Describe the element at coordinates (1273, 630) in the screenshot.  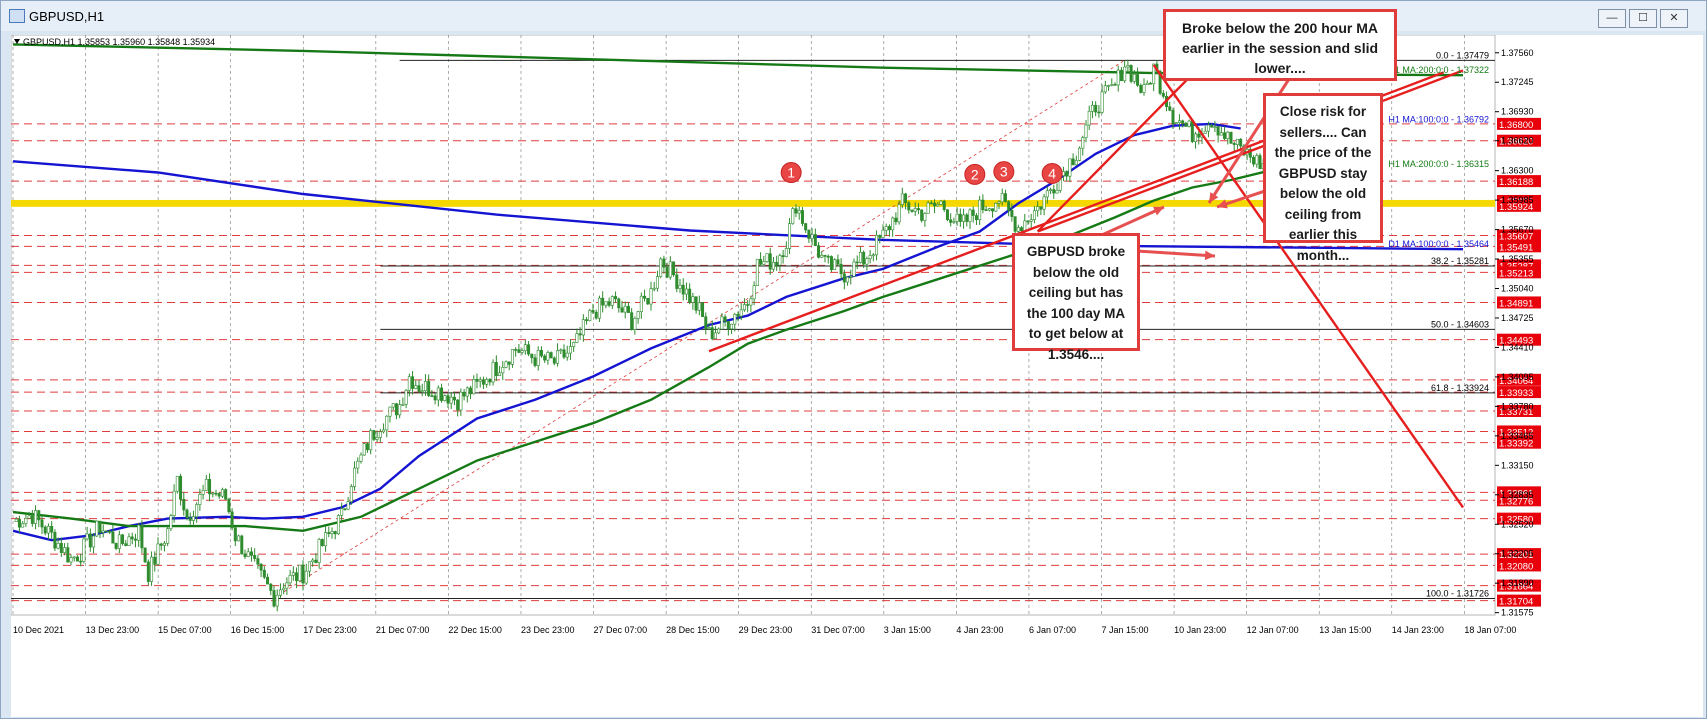
I see `time-tick-label: 12 Jan 07:00` at that location.